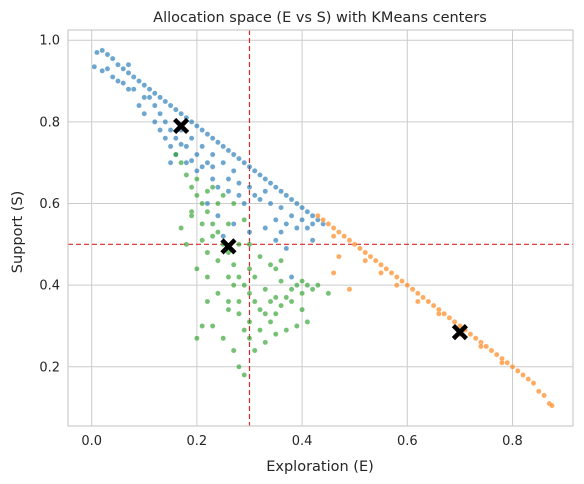 This screenshot has height=484, width=584. Describe the element at coordinates (197, 441) in the screenshot. I see `x-tick-label: 0.2` at that location.